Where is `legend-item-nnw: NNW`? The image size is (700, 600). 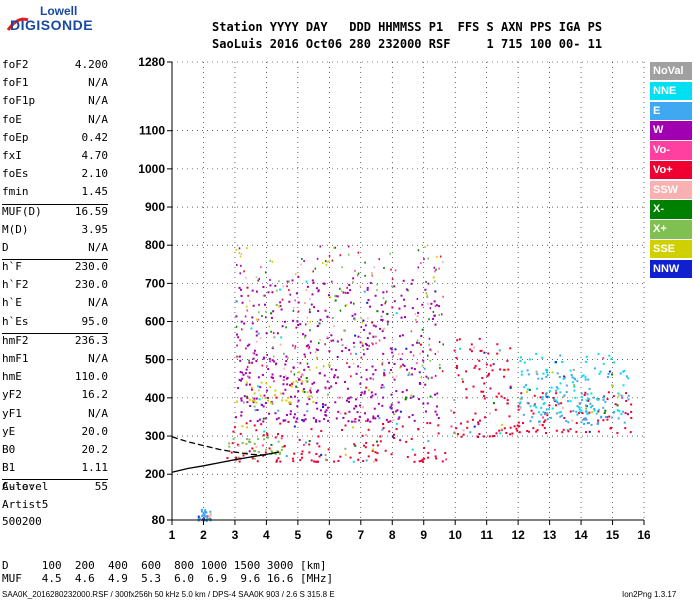
legend-item-nnw: NNW is located at coordinates (671, 269).